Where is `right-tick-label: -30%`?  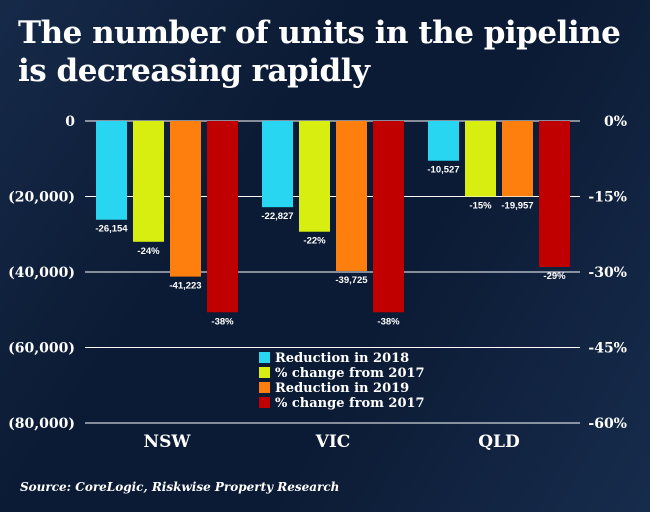
right-tick-label: -30% is located at coordinates (607, 273).